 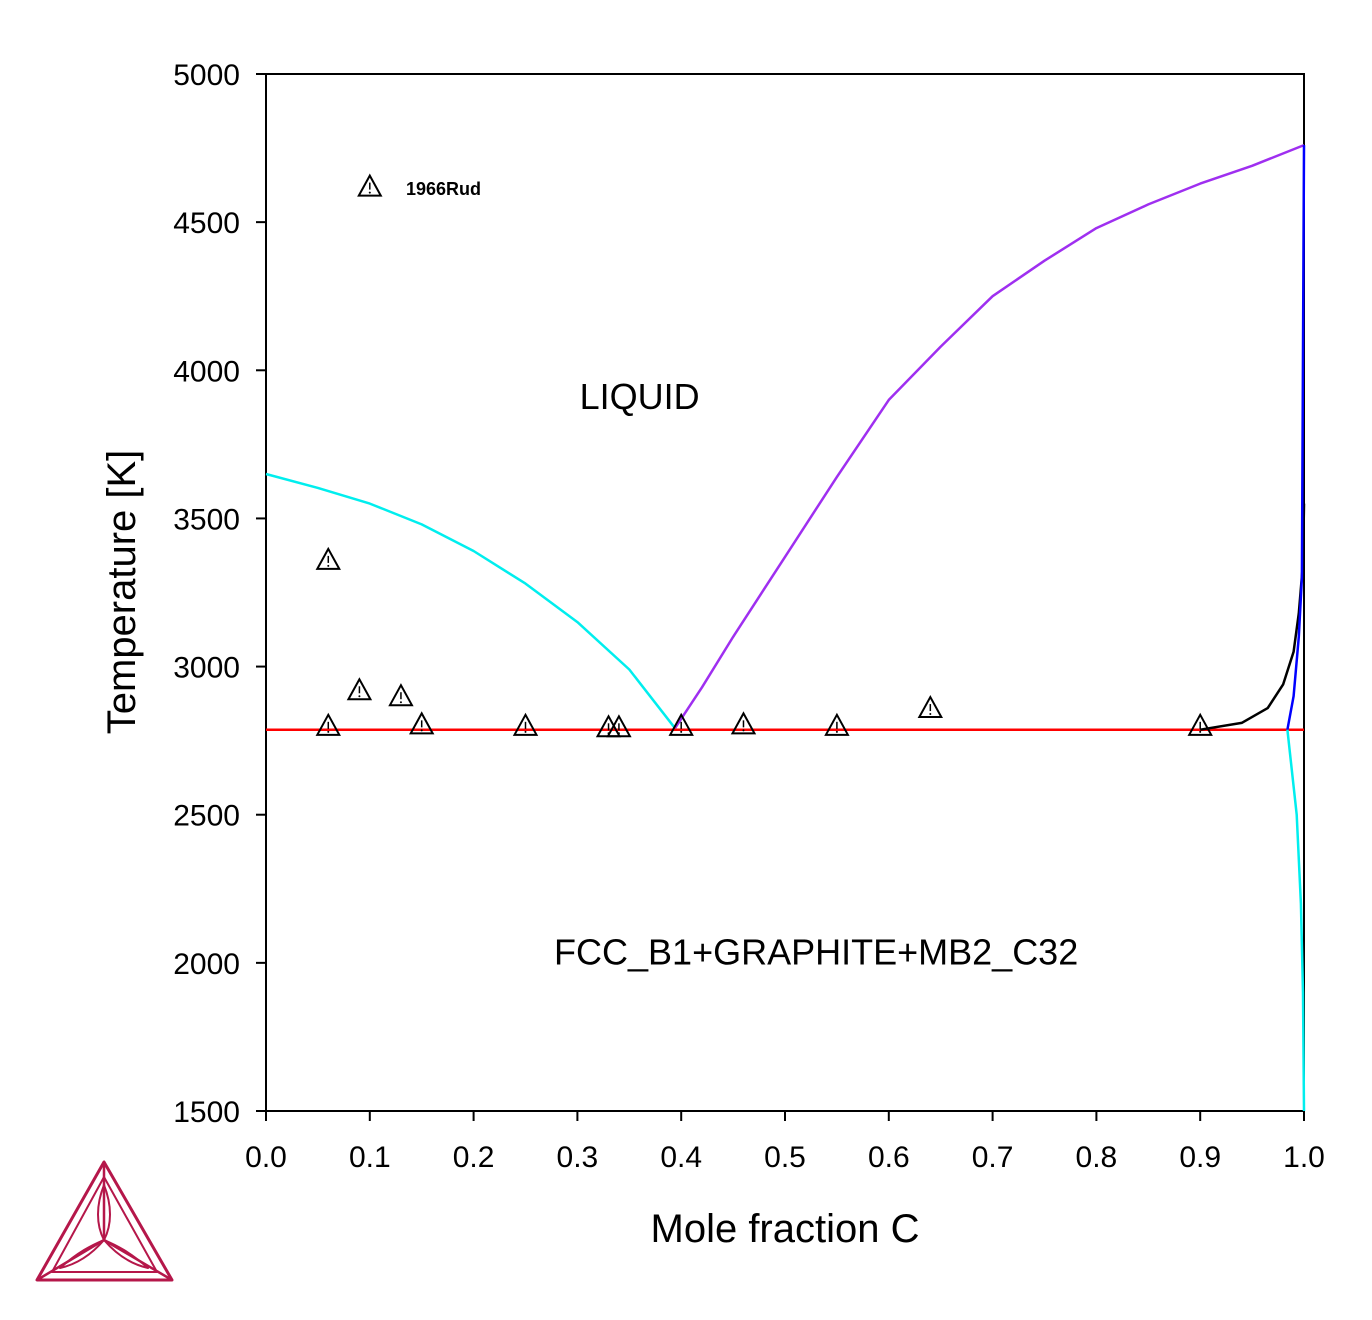 What do you see at coordinates (206, 816) in the screenshot?
I see `y-tick-label: 2500` at bounding box center [206, 816].